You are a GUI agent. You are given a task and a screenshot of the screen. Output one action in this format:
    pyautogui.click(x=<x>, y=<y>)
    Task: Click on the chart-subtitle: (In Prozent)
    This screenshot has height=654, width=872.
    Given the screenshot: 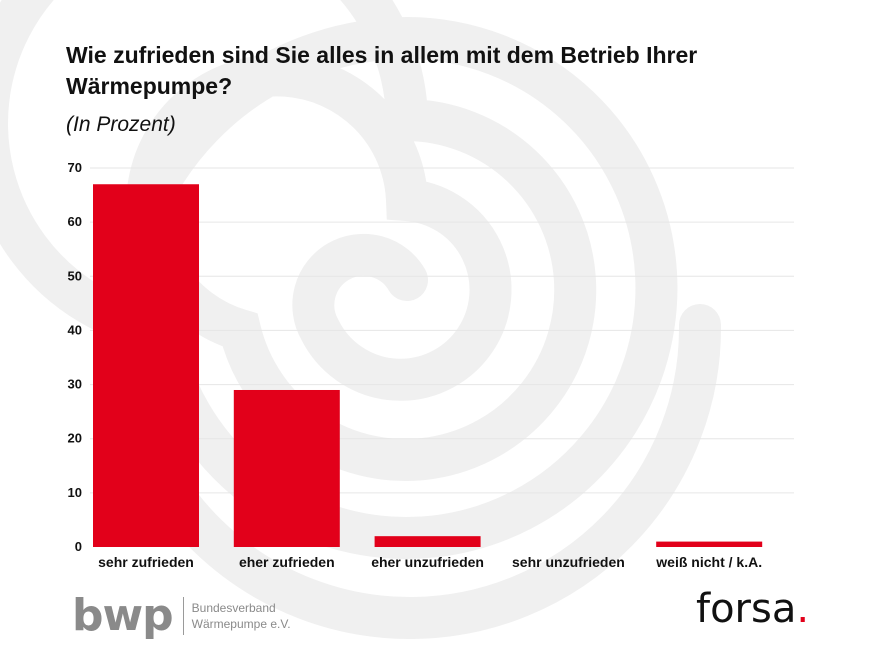 What is the action you would take?
    pyautogui.click(x=121, y=124)
    